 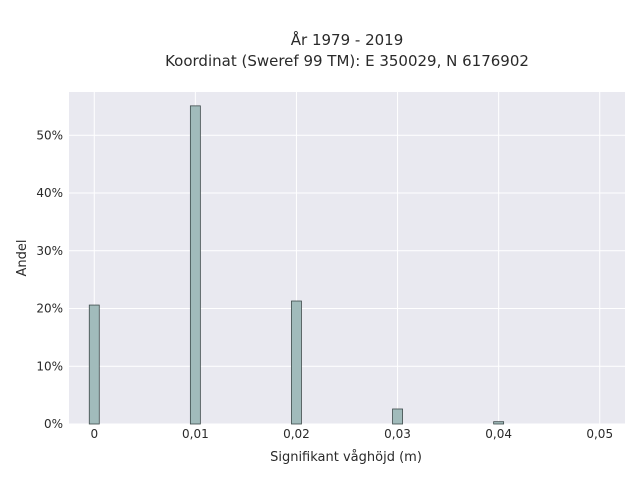 What do you see at coordinates (397, 434) in the screenshot?
I see `x-tick-label: 0,03` at bounding box center [397, 434].